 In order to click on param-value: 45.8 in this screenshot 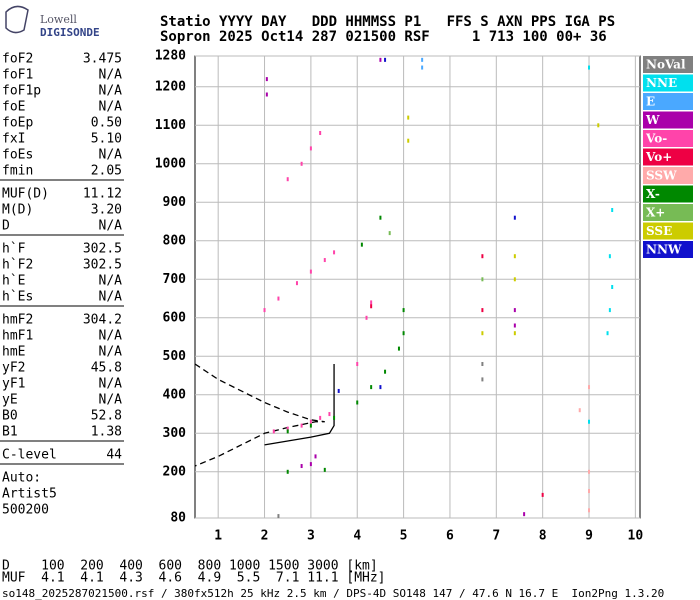, I will do `click(106, 368)`.